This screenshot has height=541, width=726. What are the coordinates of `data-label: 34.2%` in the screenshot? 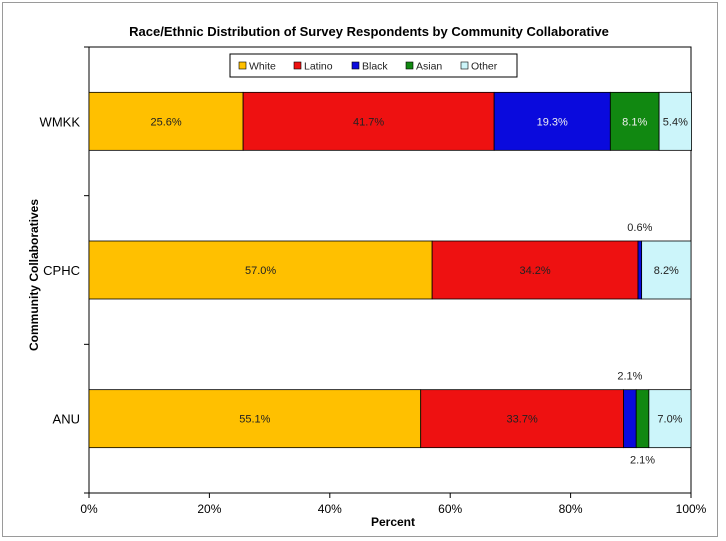 It's located at (534, 271).